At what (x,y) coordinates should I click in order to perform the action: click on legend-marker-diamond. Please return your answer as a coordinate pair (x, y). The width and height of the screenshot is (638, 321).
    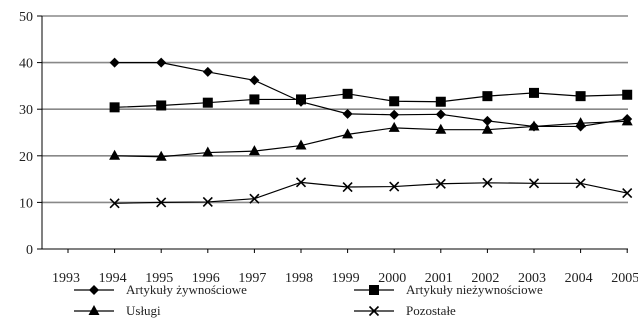
    Looking at the image, I should click on (94, 290).